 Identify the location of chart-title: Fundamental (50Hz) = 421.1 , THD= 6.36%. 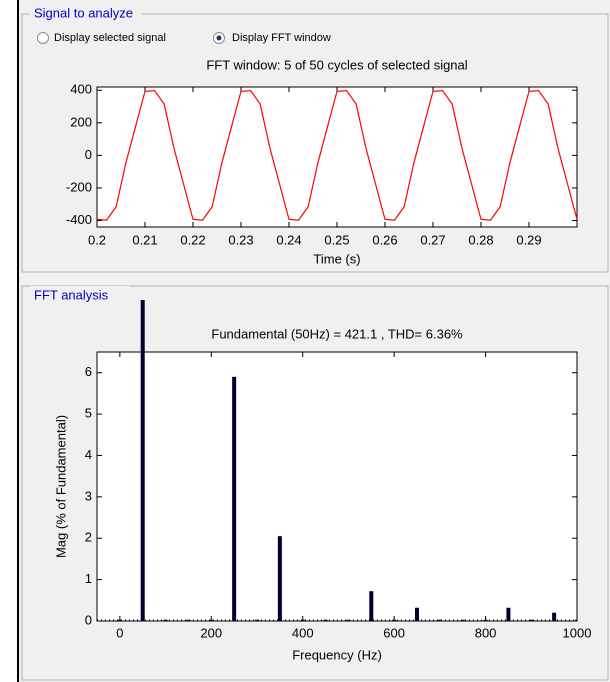
(337, 333).